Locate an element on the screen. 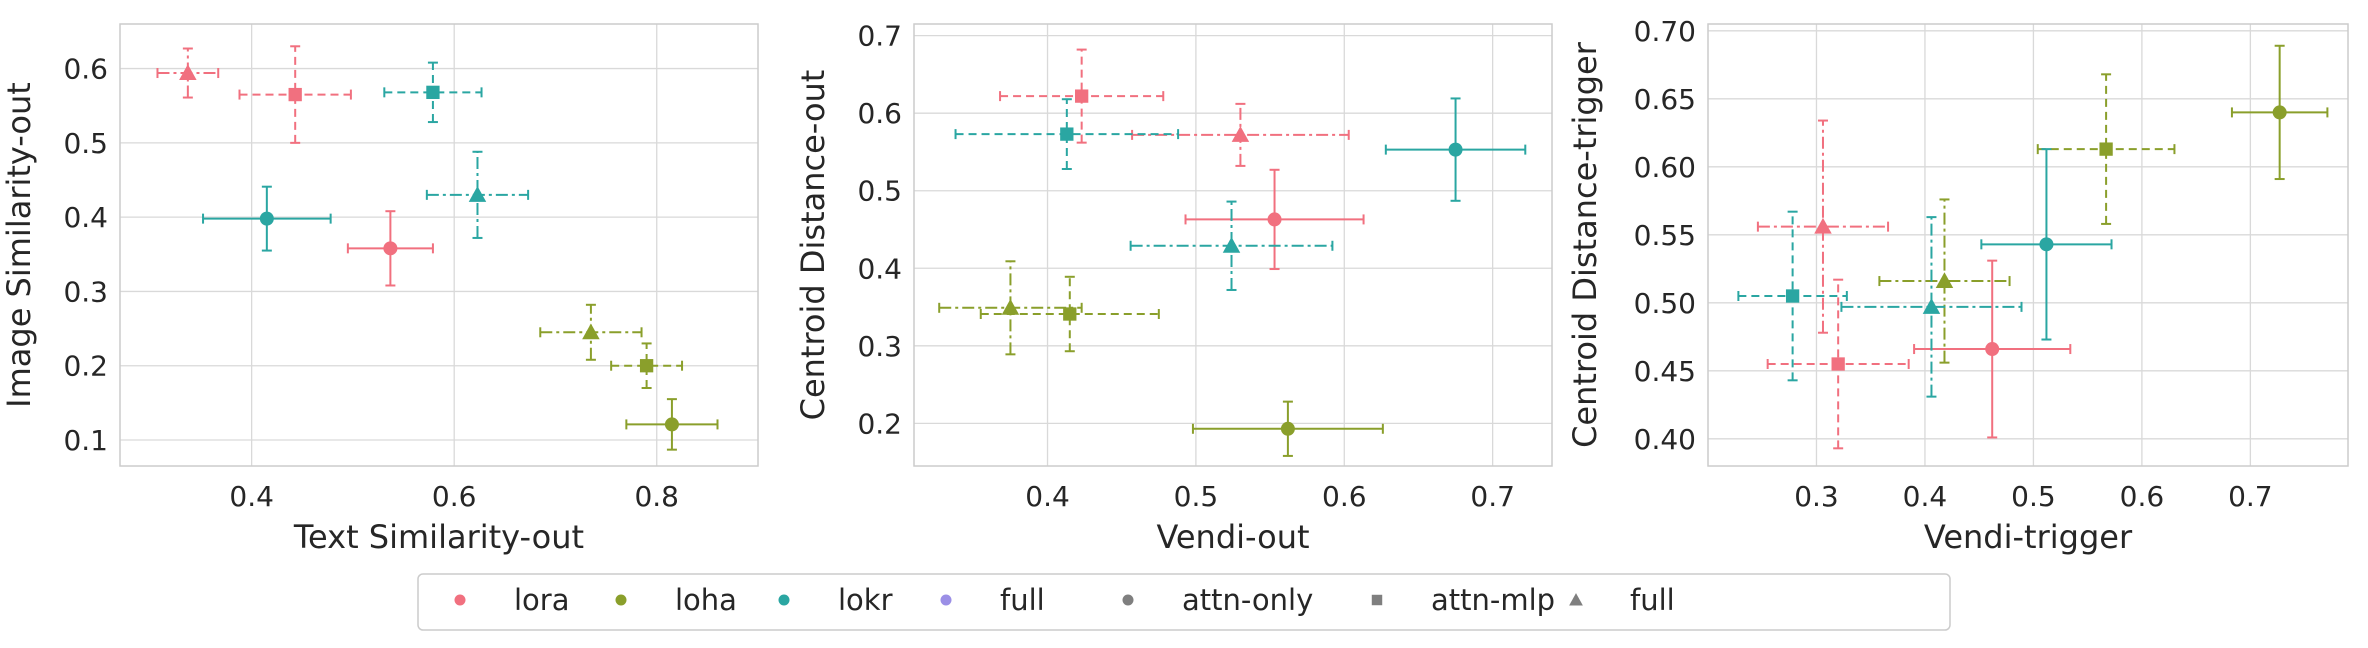  legend-item: lora is located at coordinates (512, 600).